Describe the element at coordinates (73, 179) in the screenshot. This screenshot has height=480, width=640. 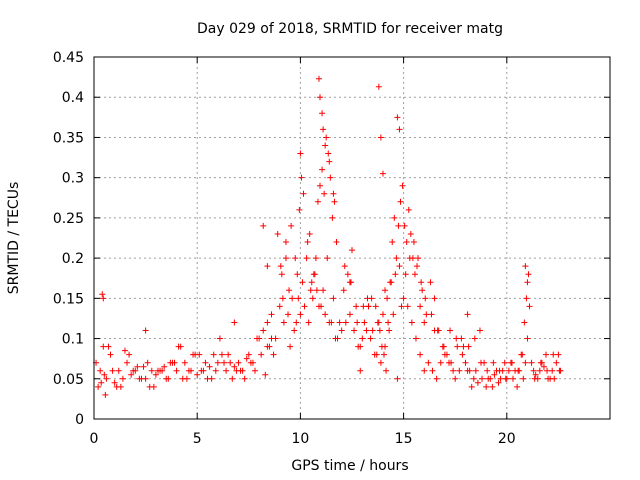
I see `y-tick-label: 0.3` at that location.